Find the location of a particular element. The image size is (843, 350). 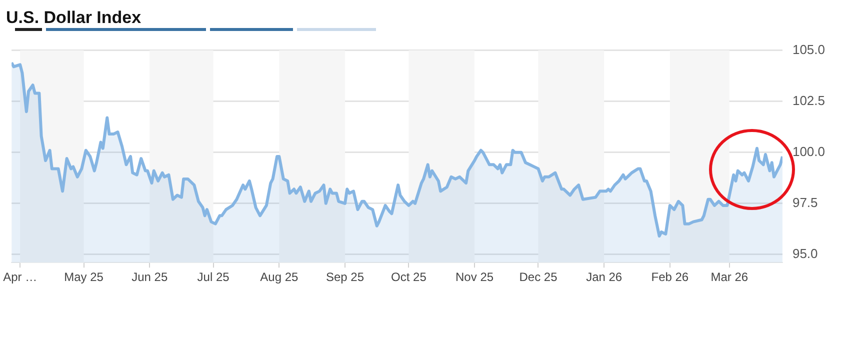

y-tick-label: 97.5 is located at coordinates (805, 202).